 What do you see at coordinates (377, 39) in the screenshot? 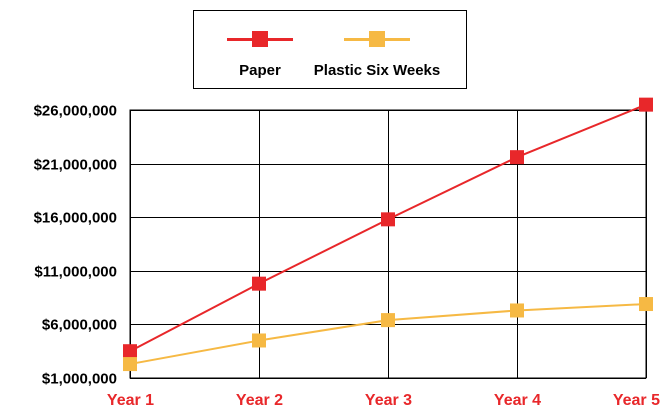
I see `legend-marker-plastic-six-weeks` at bounding box center [377, 39].